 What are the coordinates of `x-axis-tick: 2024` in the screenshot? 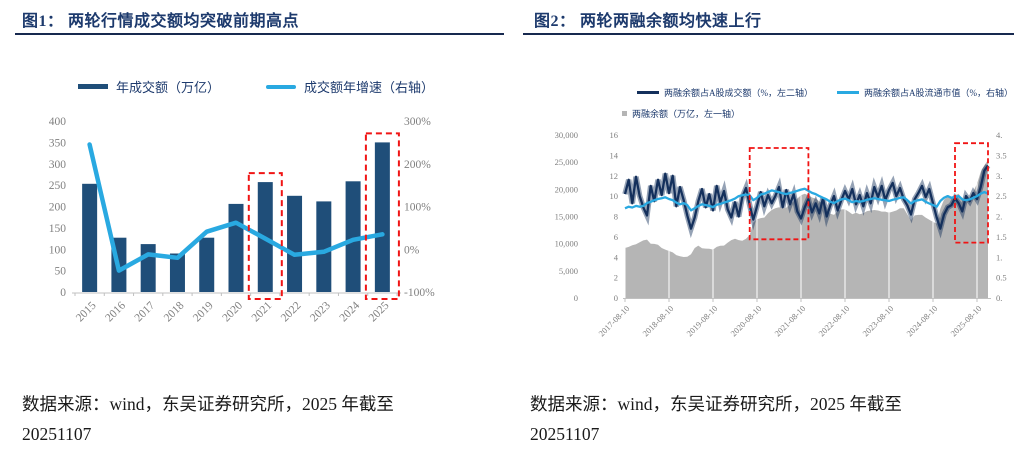 It's located at (349, 311).